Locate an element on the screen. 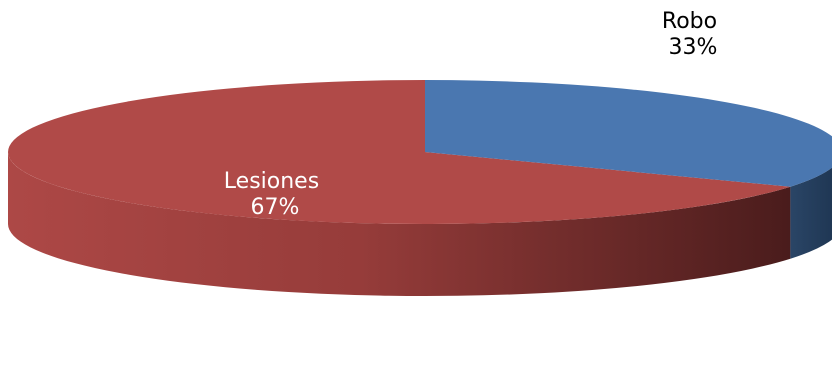 The height and width of the screenshot is (376, 832). slice-label-lesiones-name: Lesiones is located at coordinates (271, 181).